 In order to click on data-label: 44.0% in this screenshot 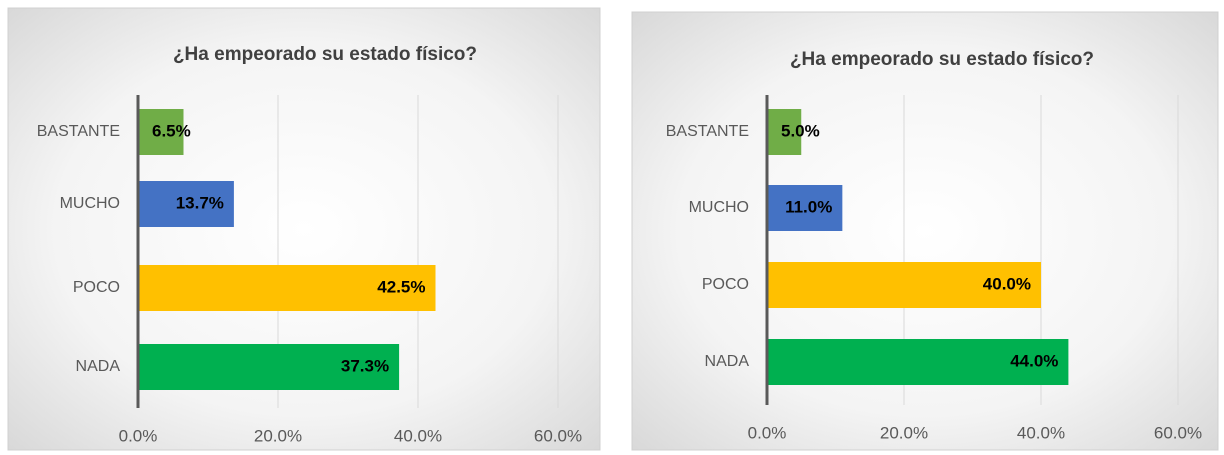, I will do `click(1034, 360)`.